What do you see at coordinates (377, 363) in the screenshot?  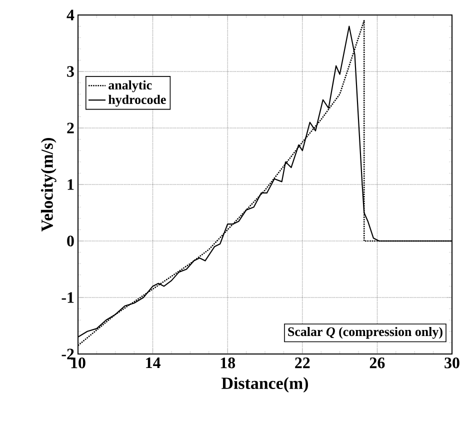 I see `x-tick-label: 26` at bounding box center [377, 363].